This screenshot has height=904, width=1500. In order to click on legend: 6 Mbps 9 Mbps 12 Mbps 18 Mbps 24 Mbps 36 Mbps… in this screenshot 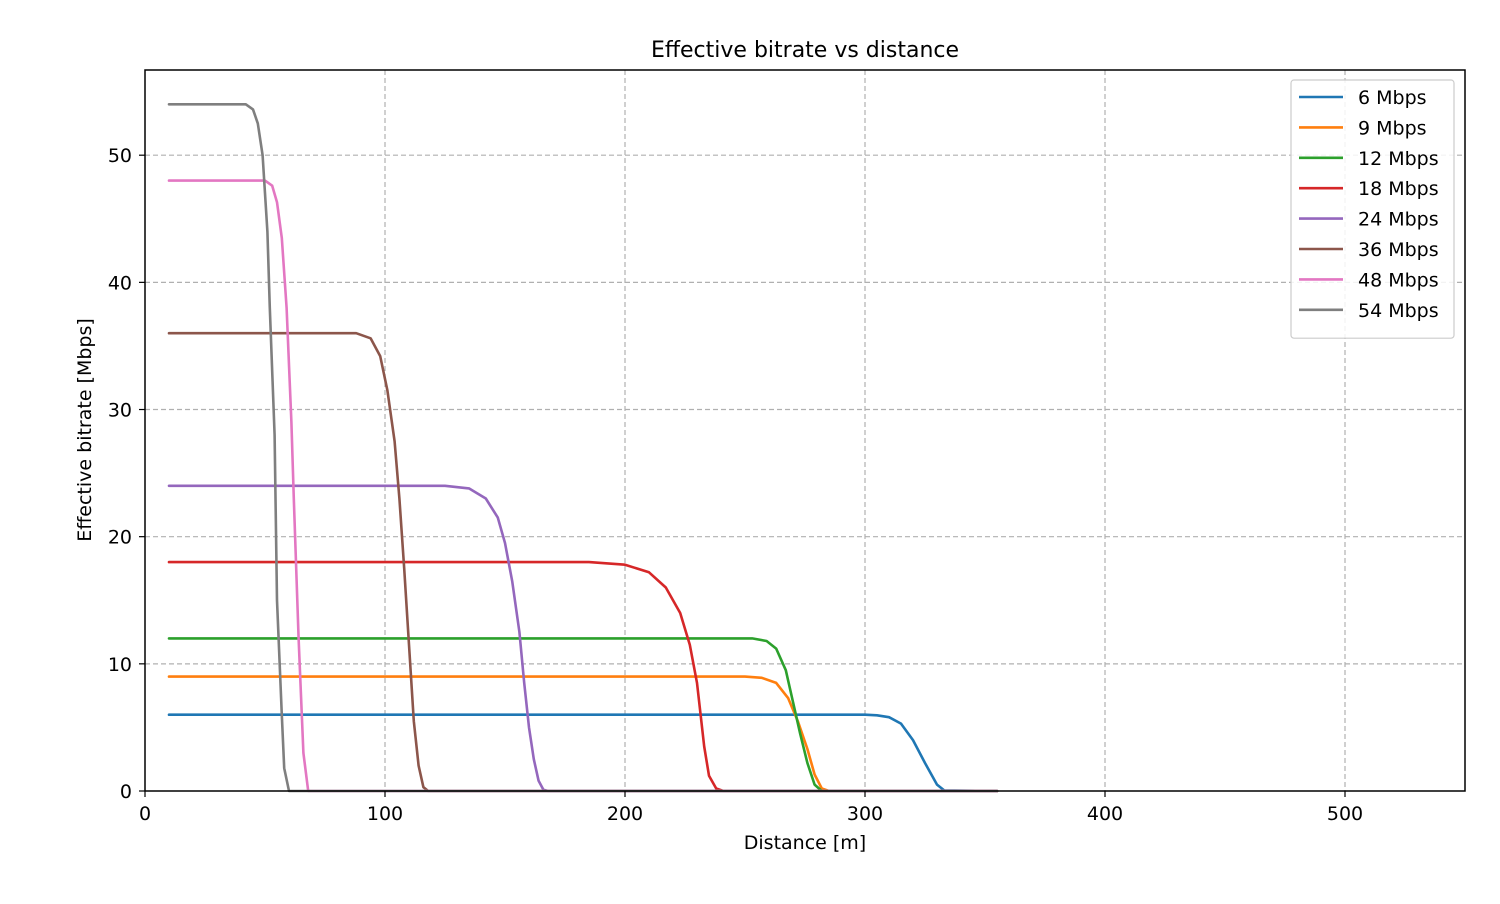, I will do `click(1372, 209)`.